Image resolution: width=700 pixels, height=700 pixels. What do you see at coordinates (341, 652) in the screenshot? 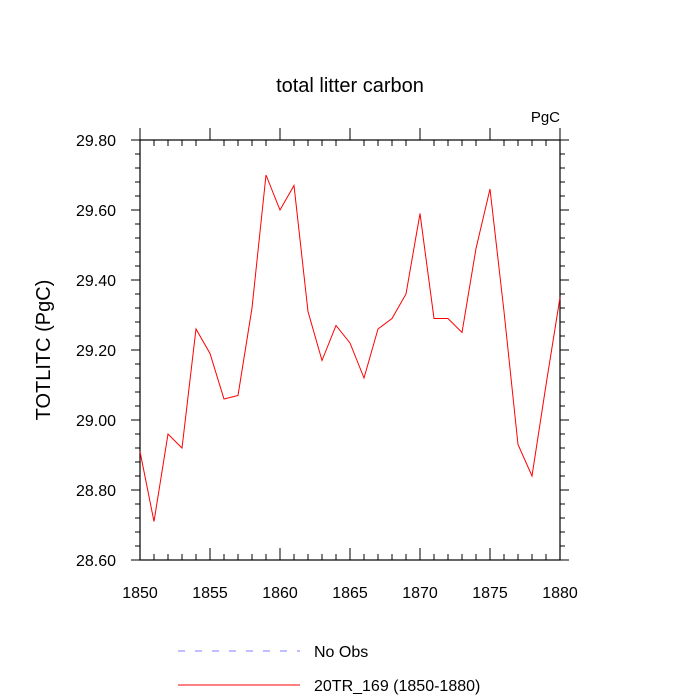
I see `legend-label: No Obs` at bounding box center [341, 652].